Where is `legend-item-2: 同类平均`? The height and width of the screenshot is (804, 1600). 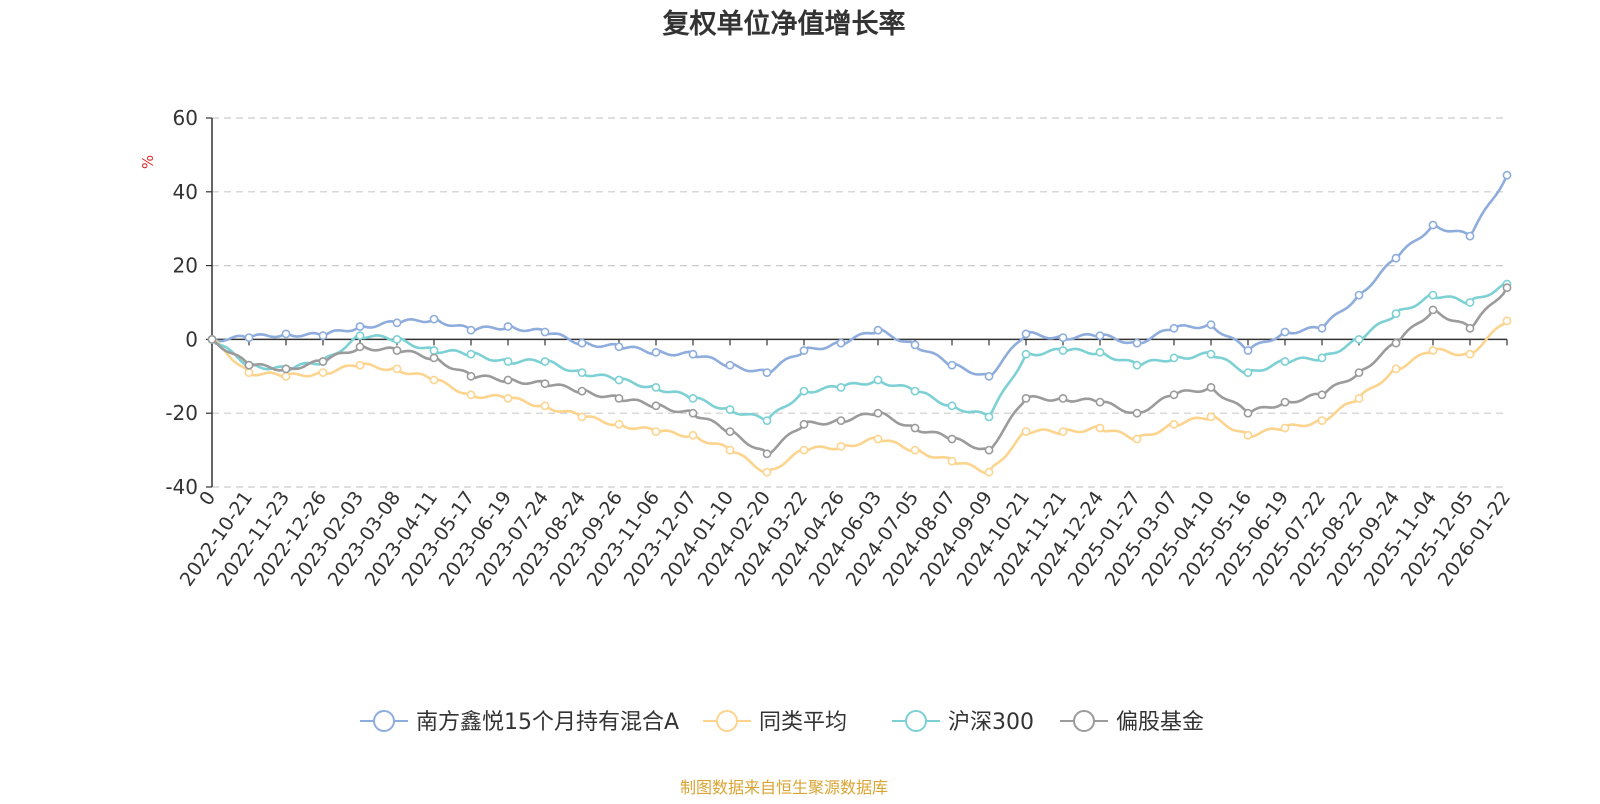
legend-item-2: 同类平均 is located at coordinates (775, 722).